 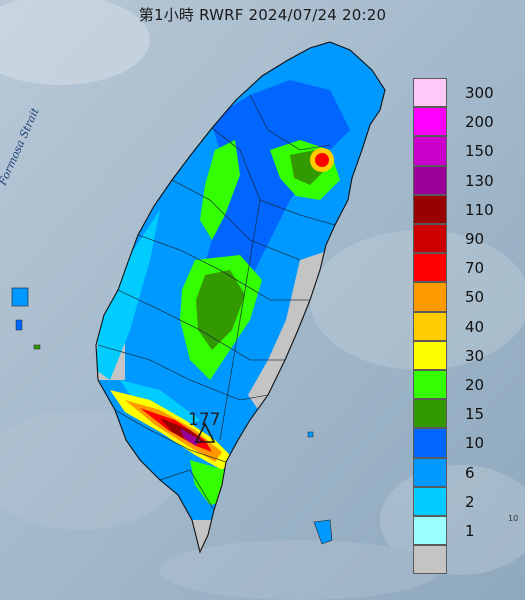 I want to click on legend-label: 110, so click(x=479, y=209).